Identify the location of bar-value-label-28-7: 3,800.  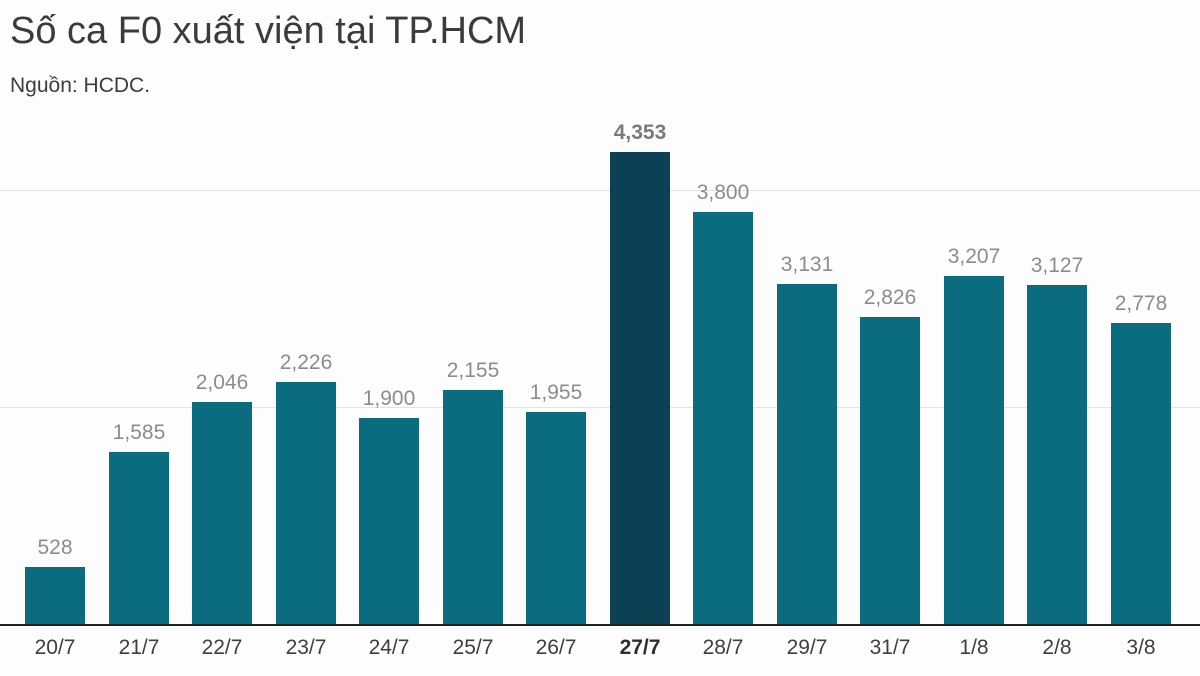
(723, 192).